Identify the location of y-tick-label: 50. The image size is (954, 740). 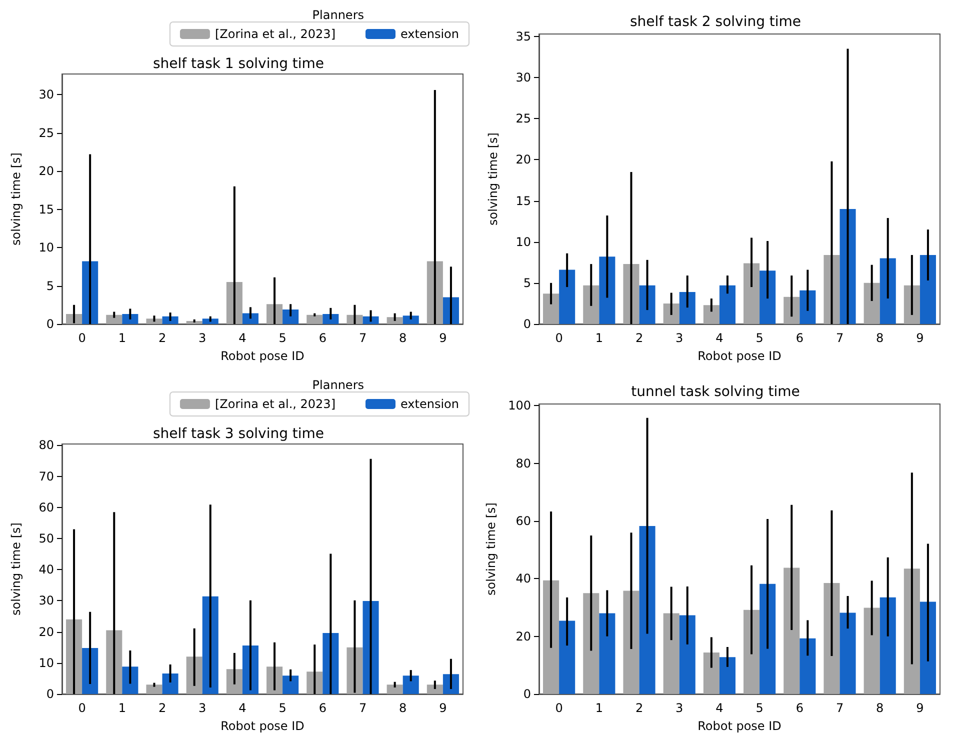
(46, 539).